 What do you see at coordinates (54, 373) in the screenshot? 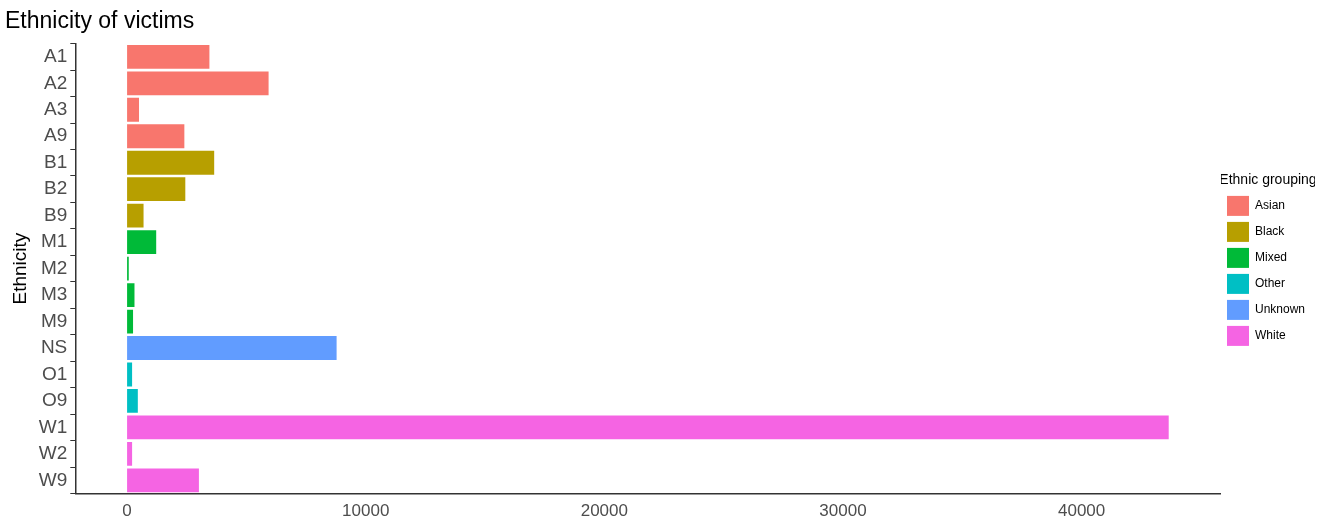
I see `y-tick-label: O1` at bounding box center [54, 373].